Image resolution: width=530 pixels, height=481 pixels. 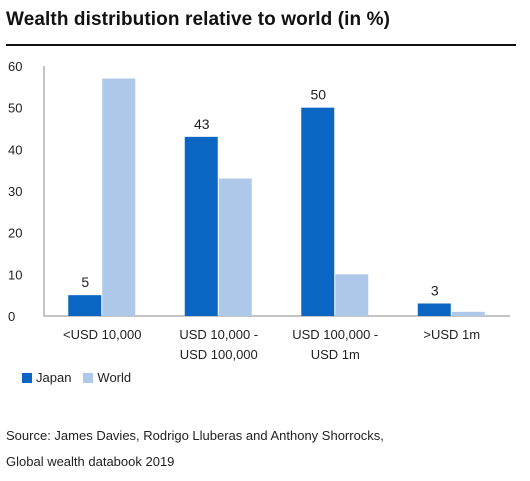 I want to click on y-tick-label-30: 30, so click(x=15, y=191).